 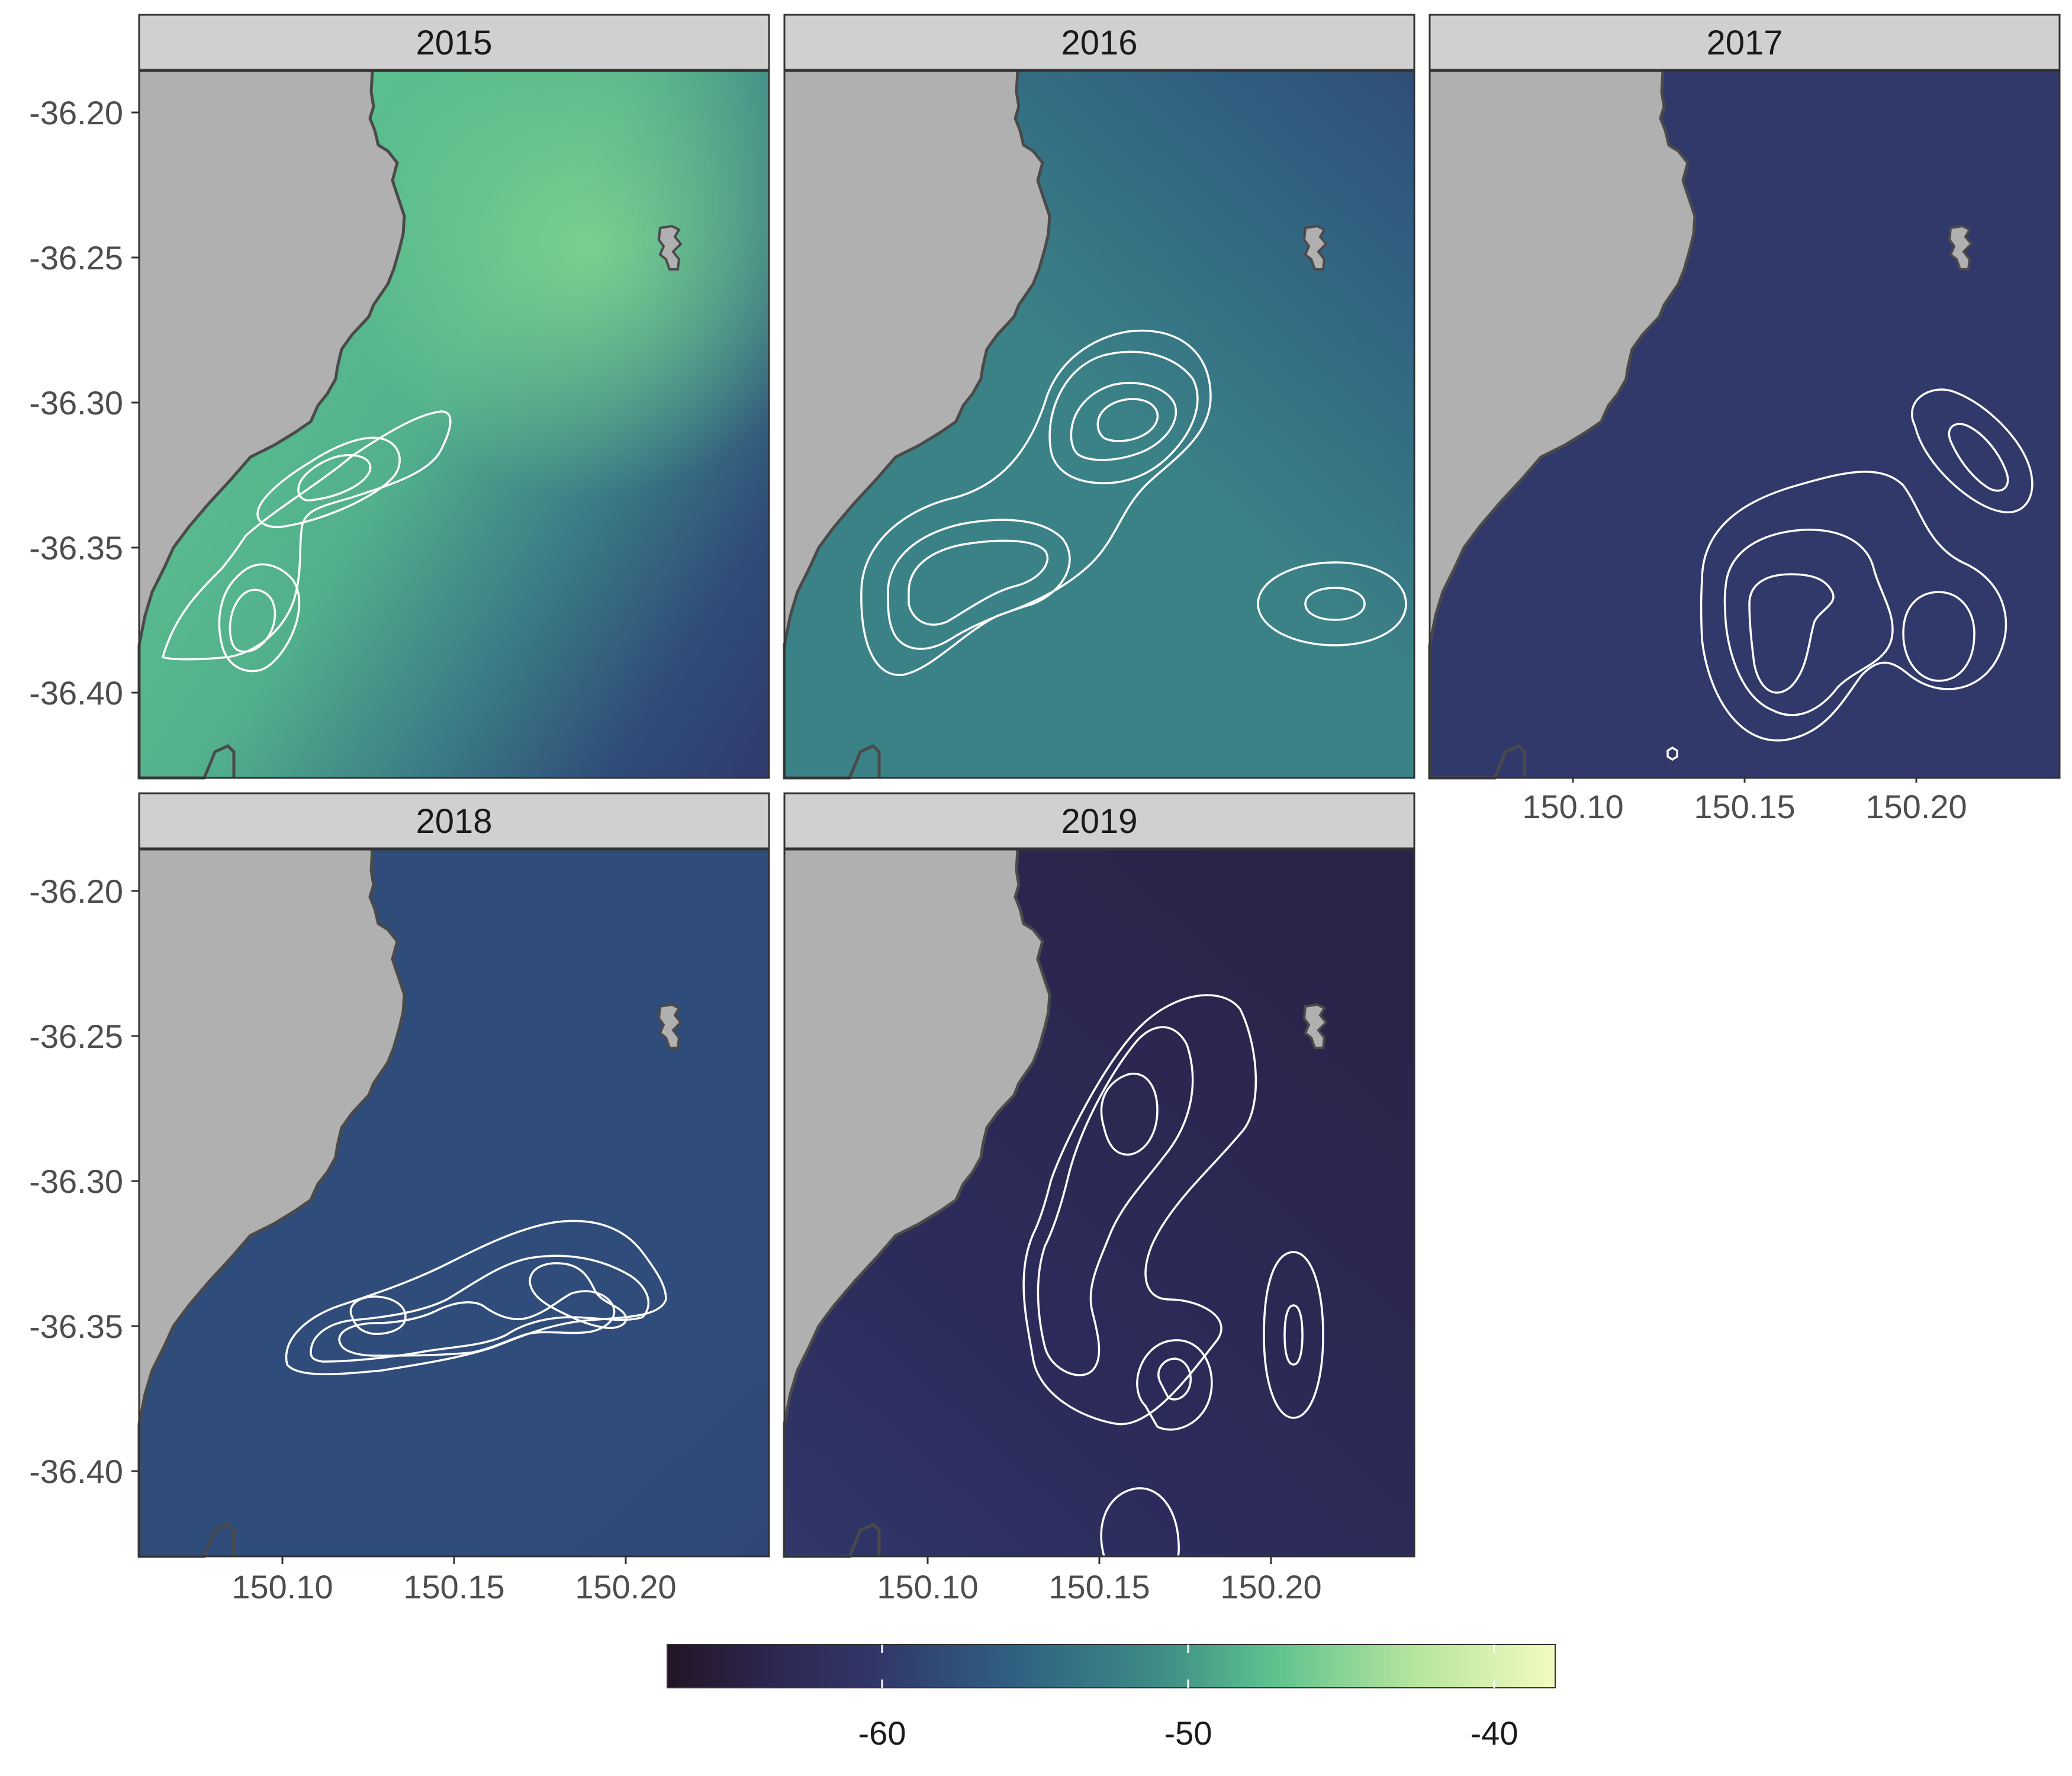 I want to click on panel-2015: 2015, so click(x=454, y=396).